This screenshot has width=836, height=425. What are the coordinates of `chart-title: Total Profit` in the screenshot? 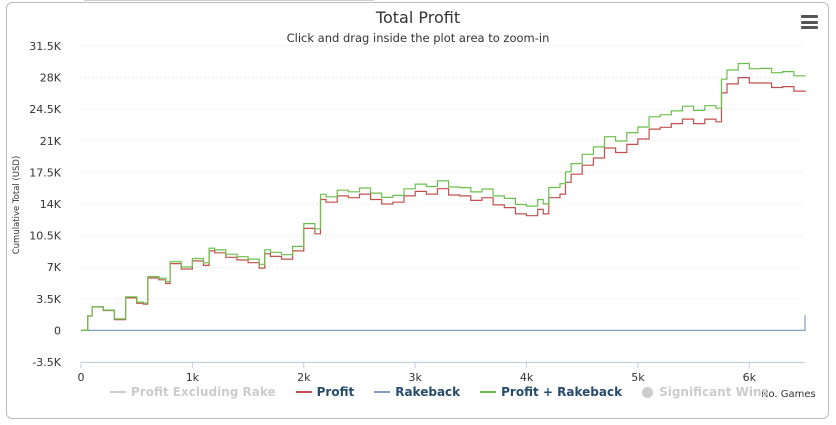 It's located at (418, 17).